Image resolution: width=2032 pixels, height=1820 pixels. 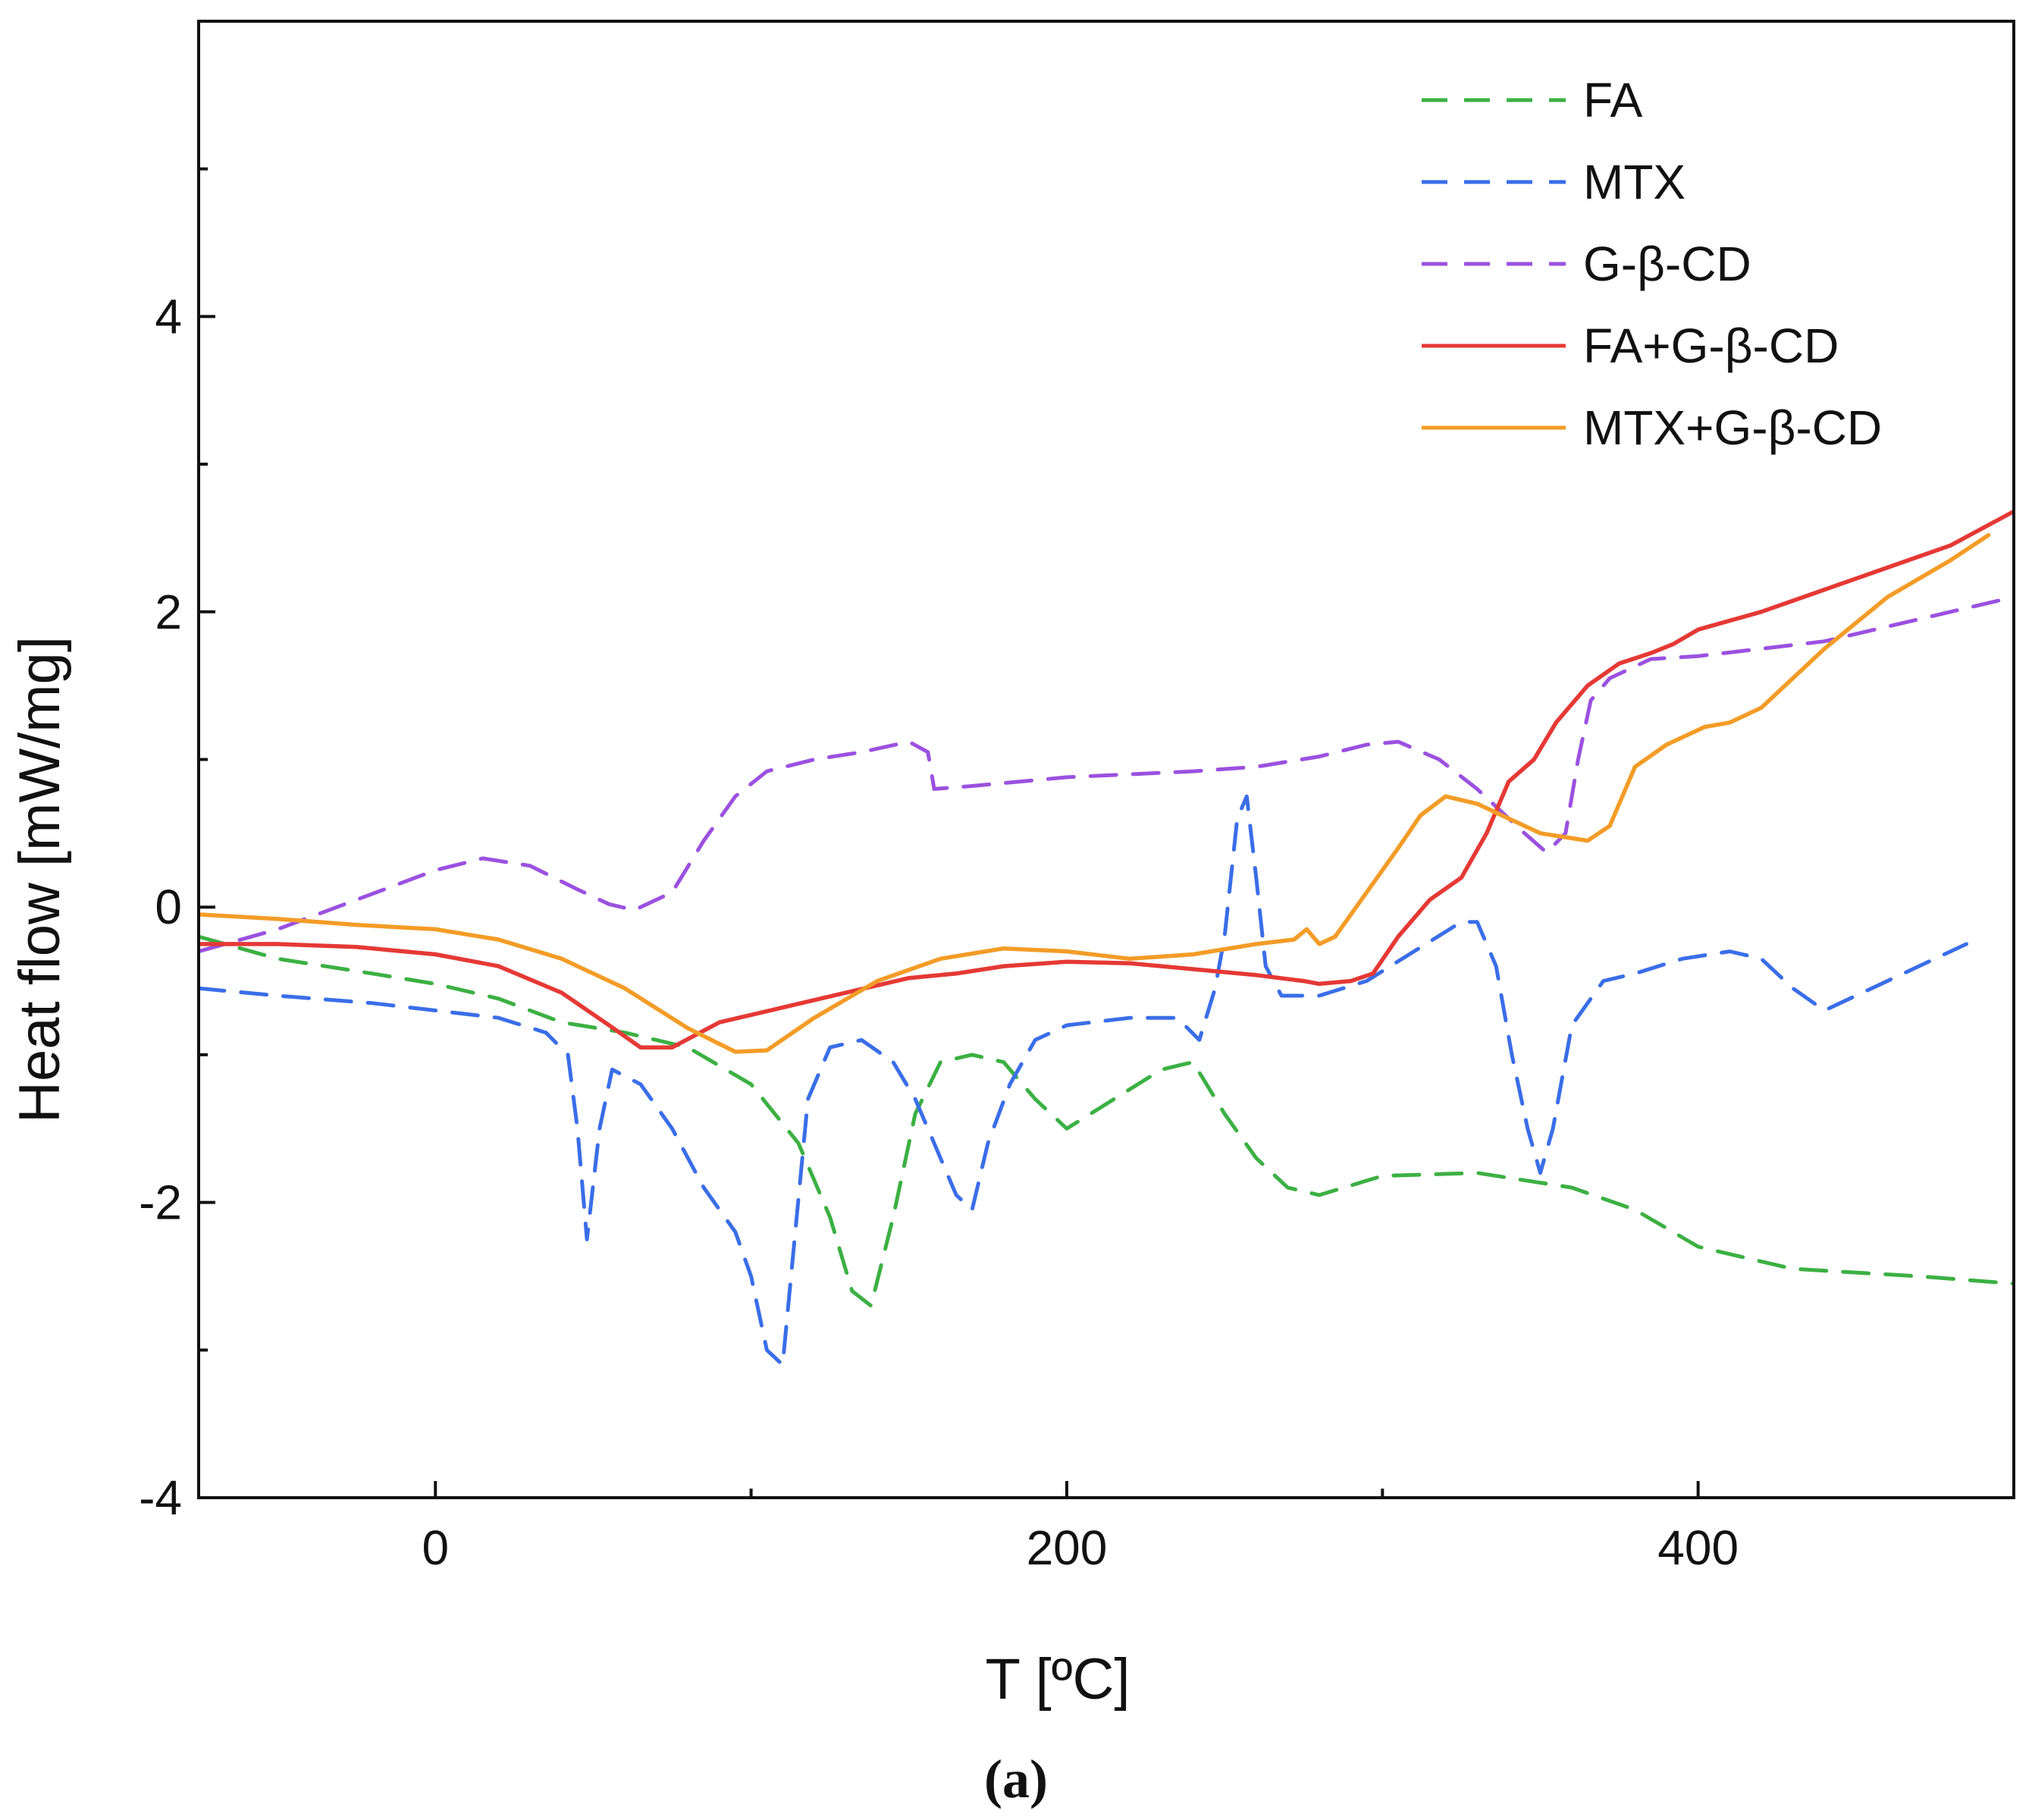 I want to click on y-axis-title: Heat flow [mW/mg], so click(x=40, y=879).